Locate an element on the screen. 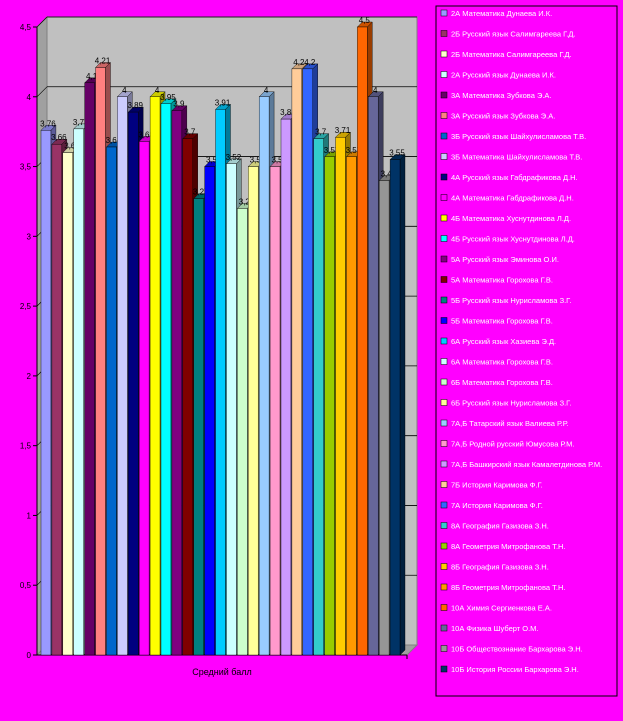 Image resolution: width=623 pixels, height=721 pixels. y-tick-label: 2,5 is located at coordinates (26, 306).